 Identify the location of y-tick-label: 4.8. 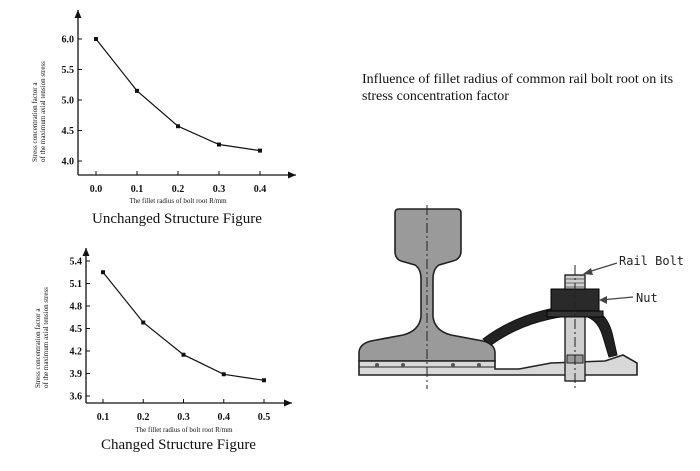
(76, 307).